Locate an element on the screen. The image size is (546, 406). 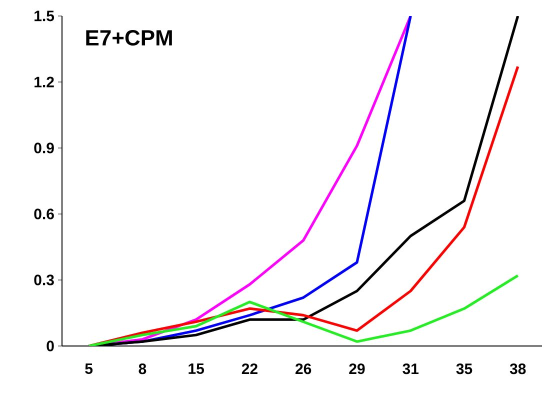
x-tick-label: 26 is located at coordinates (304, 369).